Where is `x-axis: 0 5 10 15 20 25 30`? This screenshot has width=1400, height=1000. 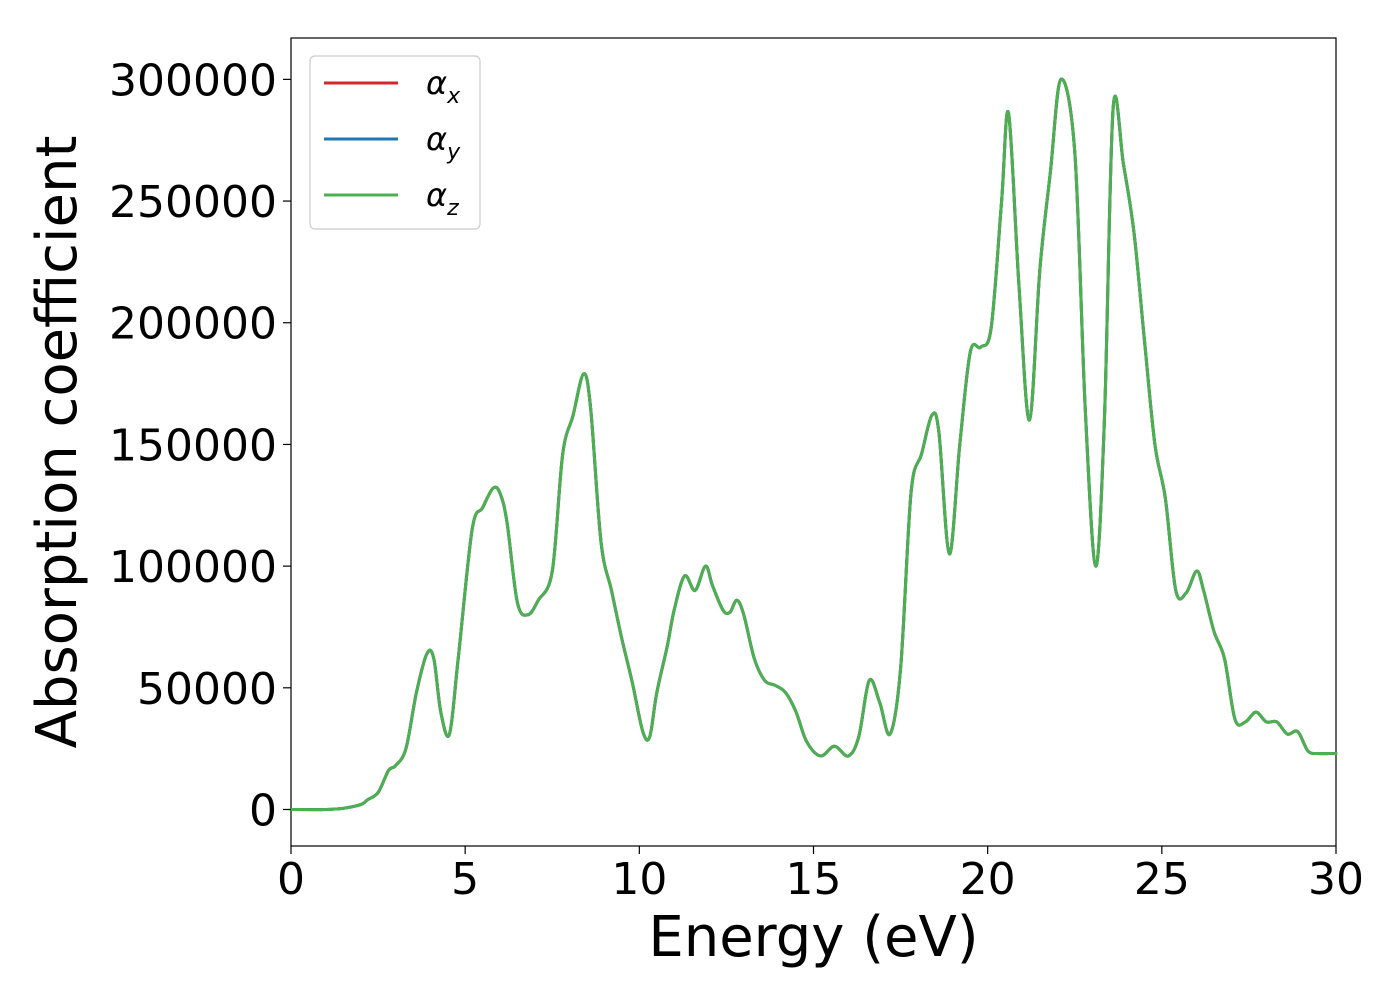 x-axis: 0 5 10 15 20 25 30 is located at coordinates (820, 875).